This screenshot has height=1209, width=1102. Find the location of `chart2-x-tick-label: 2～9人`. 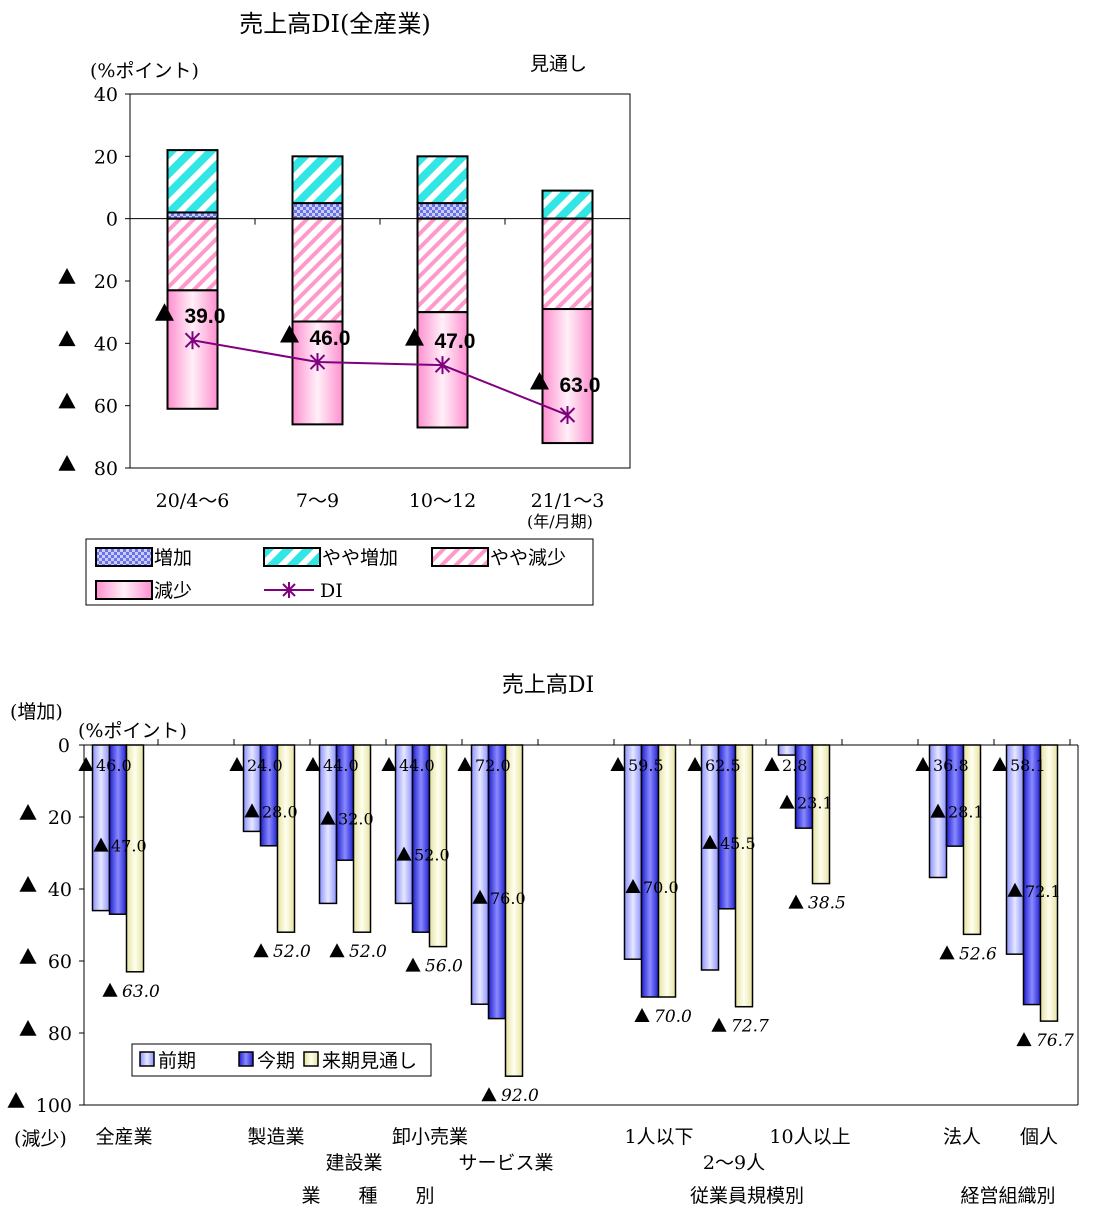

chart2-x-tick-label: 2～9人 is located at coordinates (734, 1163).